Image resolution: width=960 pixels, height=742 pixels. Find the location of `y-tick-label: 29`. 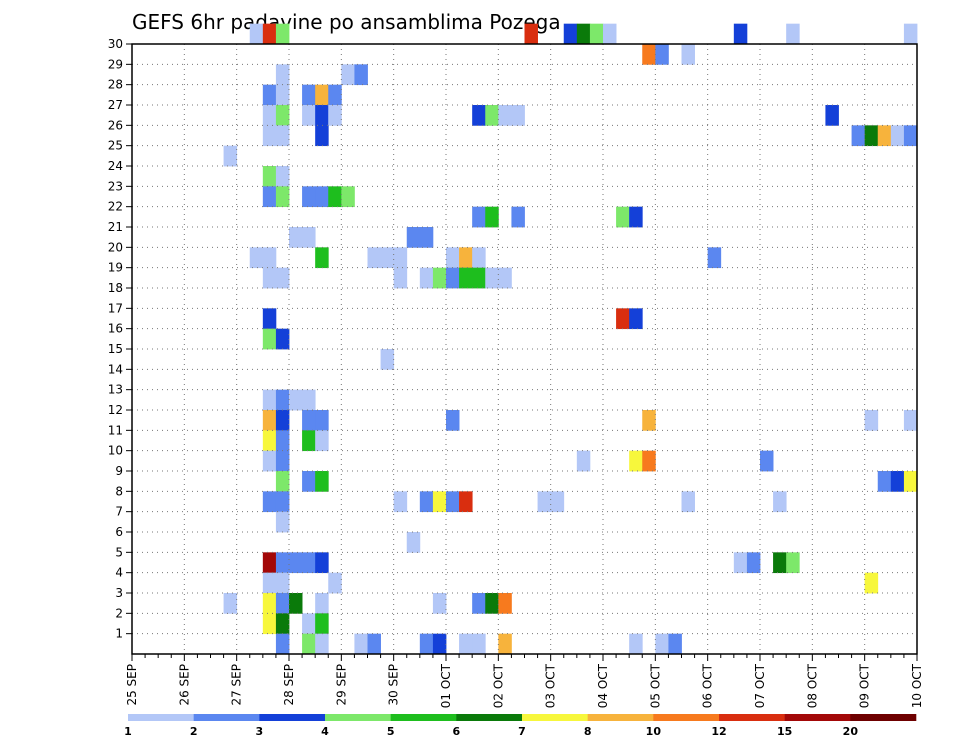

y-tick-label: 29 is located at coordinates (115, 64).